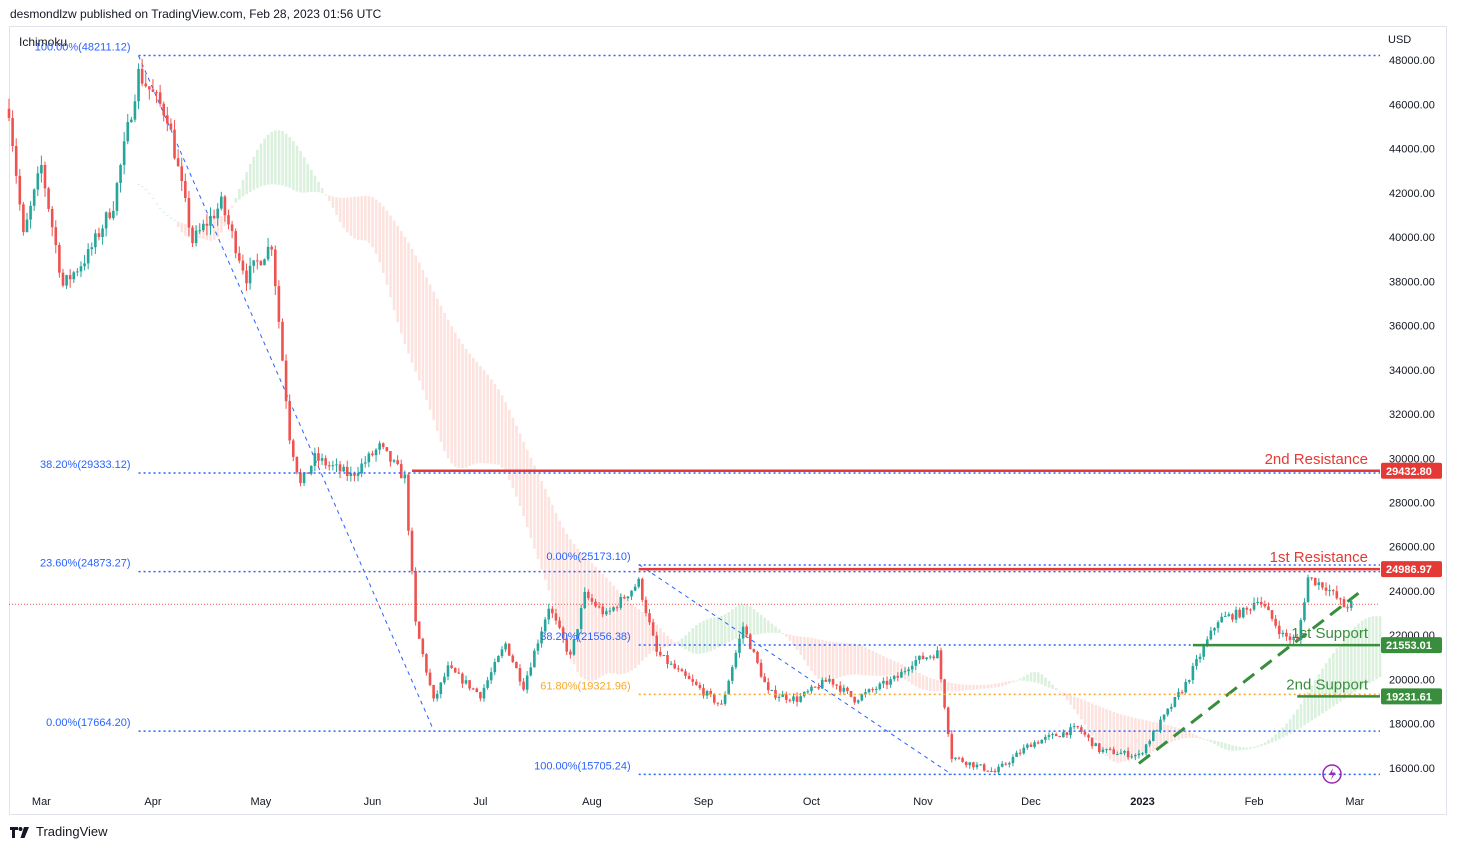 The height and width of the screenshot is (850, 1457). I want to click on footer: TradingView, so click(59, 831).